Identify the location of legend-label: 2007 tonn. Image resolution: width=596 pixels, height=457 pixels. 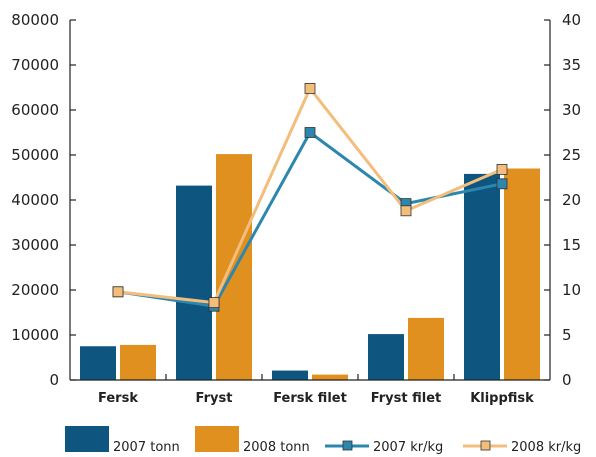
(146, 447).